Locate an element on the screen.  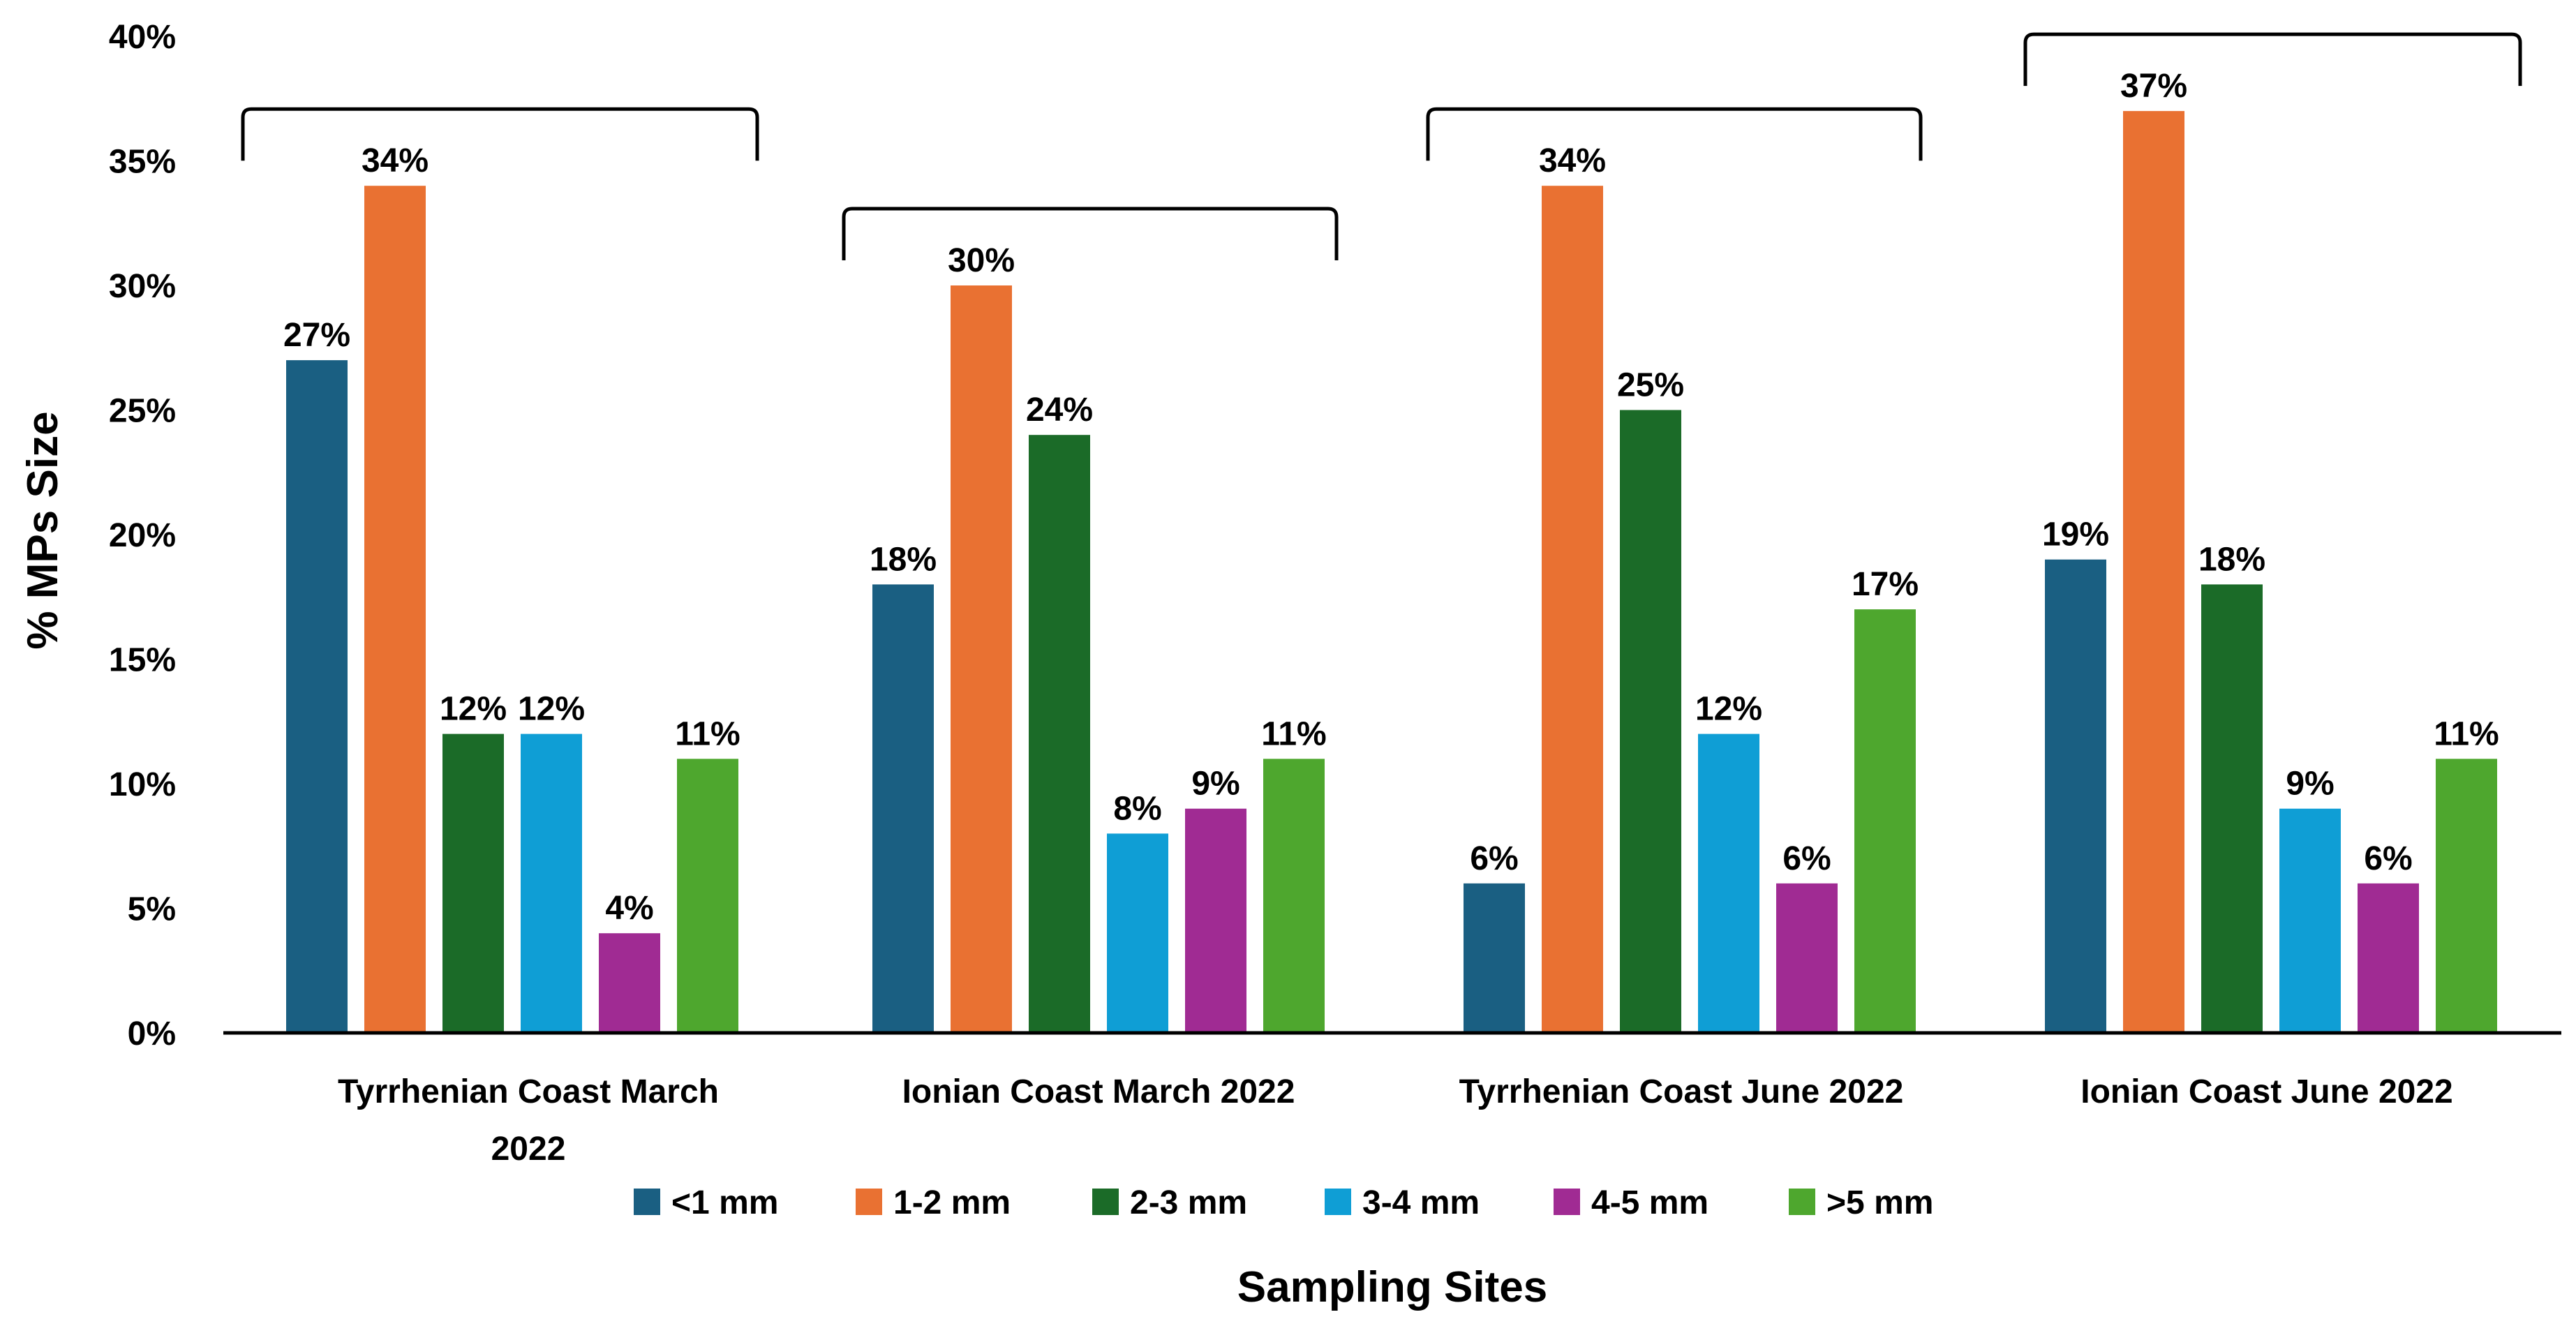
y-tick-label: 35% is located at coordinates (142, 162).